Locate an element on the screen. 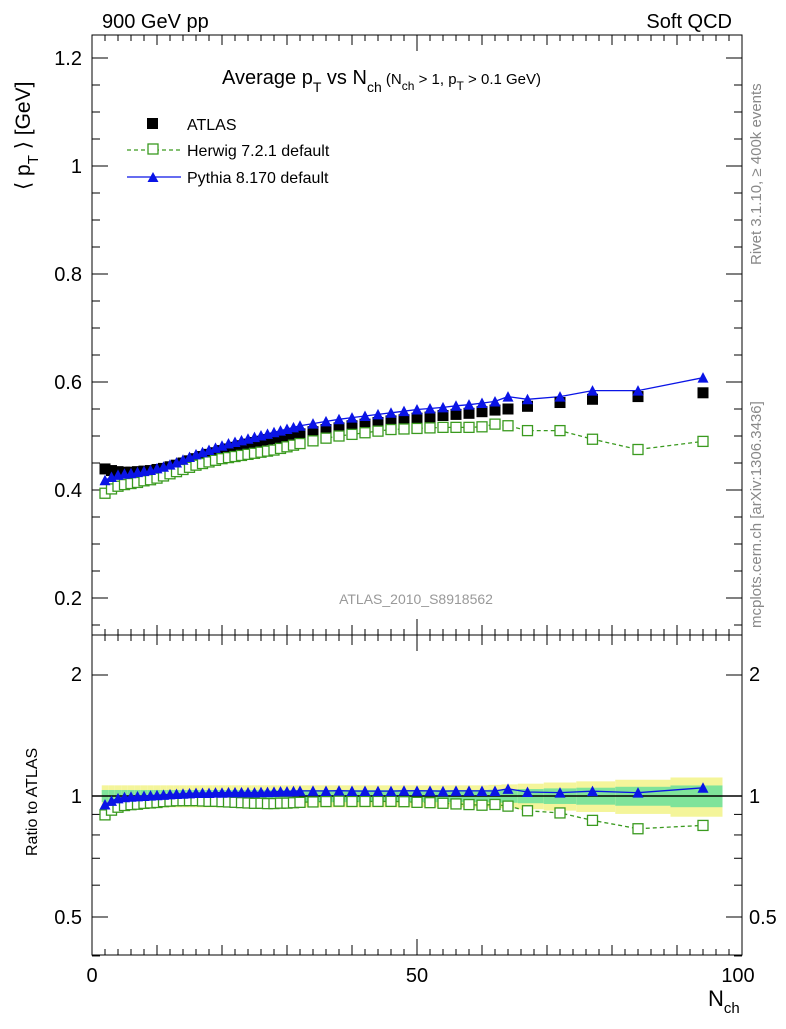 This screenshot has height=1029, width=786. y-tick-label: 0.2 is located at coordinates (68, 599).